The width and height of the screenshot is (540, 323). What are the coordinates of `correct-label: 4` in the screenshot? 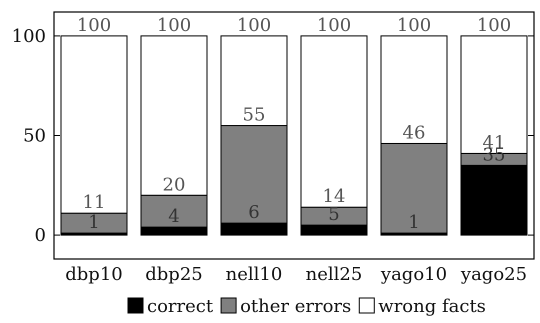 It's located at (173, 216).